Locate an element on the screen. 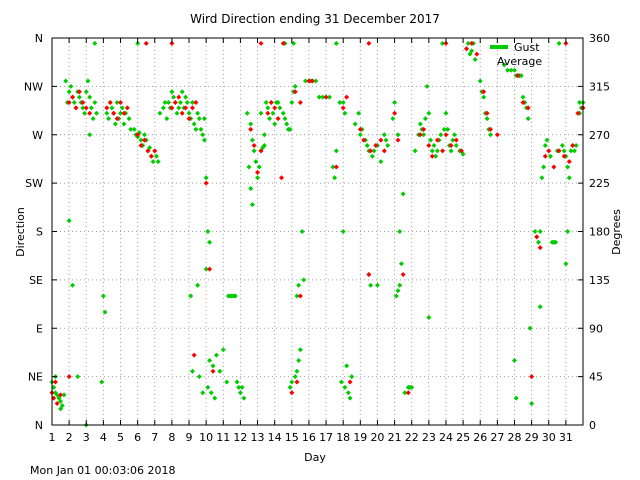  x-tick-label: 8 is located at coordinates (171, 437).